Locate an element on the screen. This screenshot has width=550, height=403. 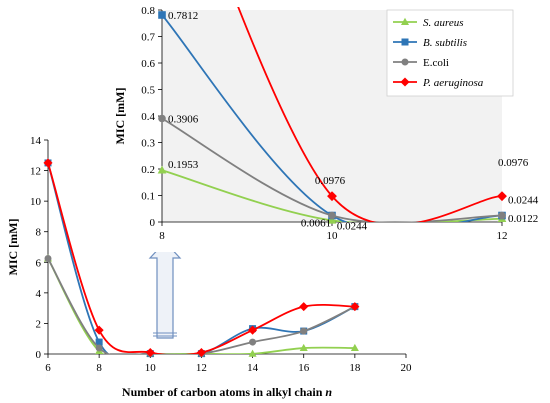
main-x-tick-label: 10 is located at coordinates (151, 368).